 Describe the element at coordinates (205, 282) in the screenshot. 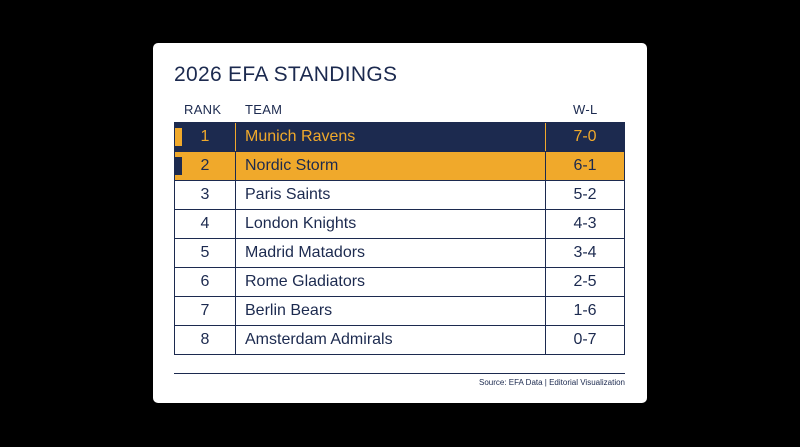

I see `rank-cell: 6` at that location.